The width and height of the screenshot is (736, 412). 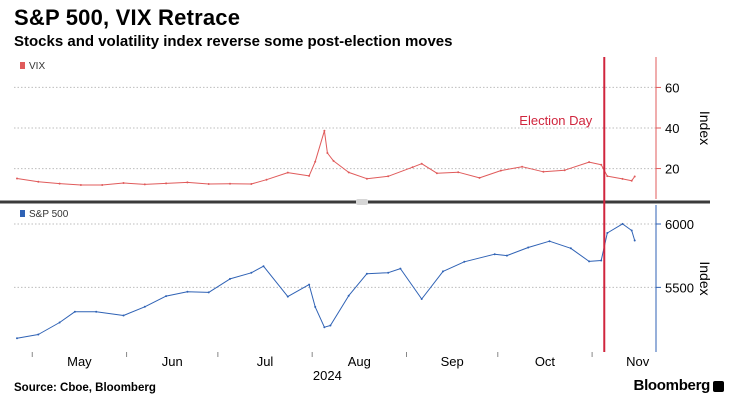 What do you see at coordinates (638, 361) in the screenshot?
I see `x-tick-label: Nov` at bounding box center [638, 361].